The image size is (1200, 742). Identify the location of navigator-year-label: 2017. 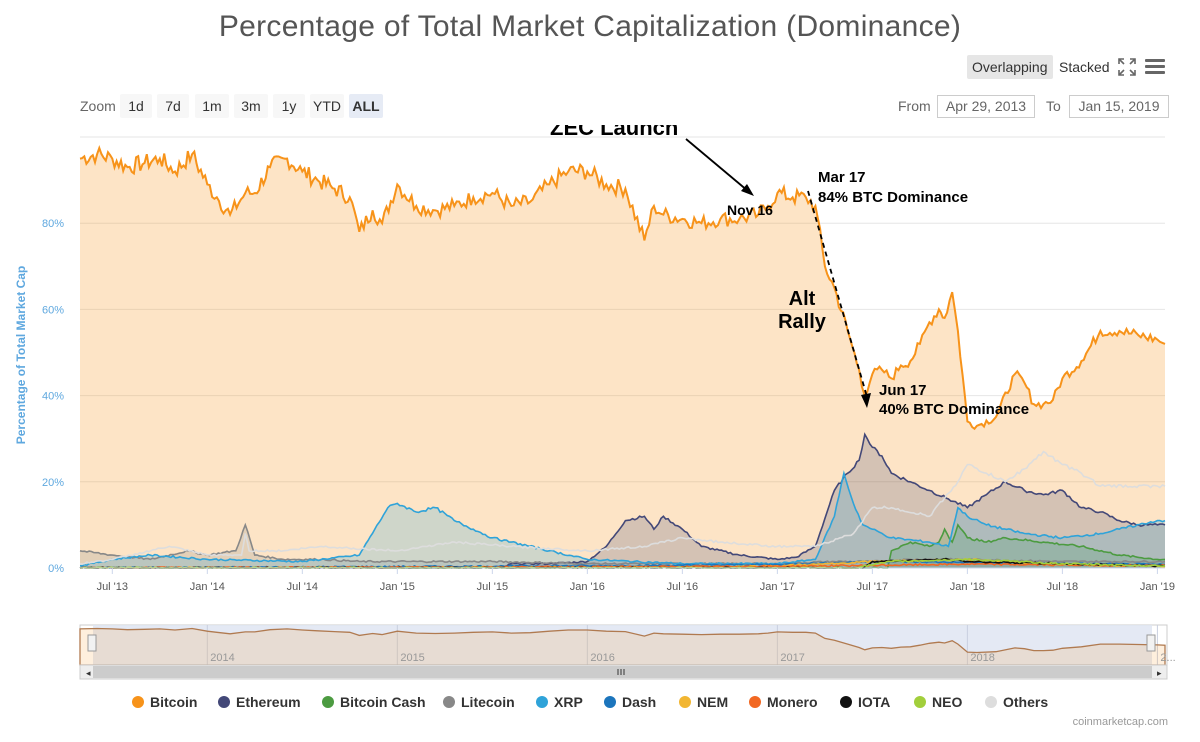
(792, 658).